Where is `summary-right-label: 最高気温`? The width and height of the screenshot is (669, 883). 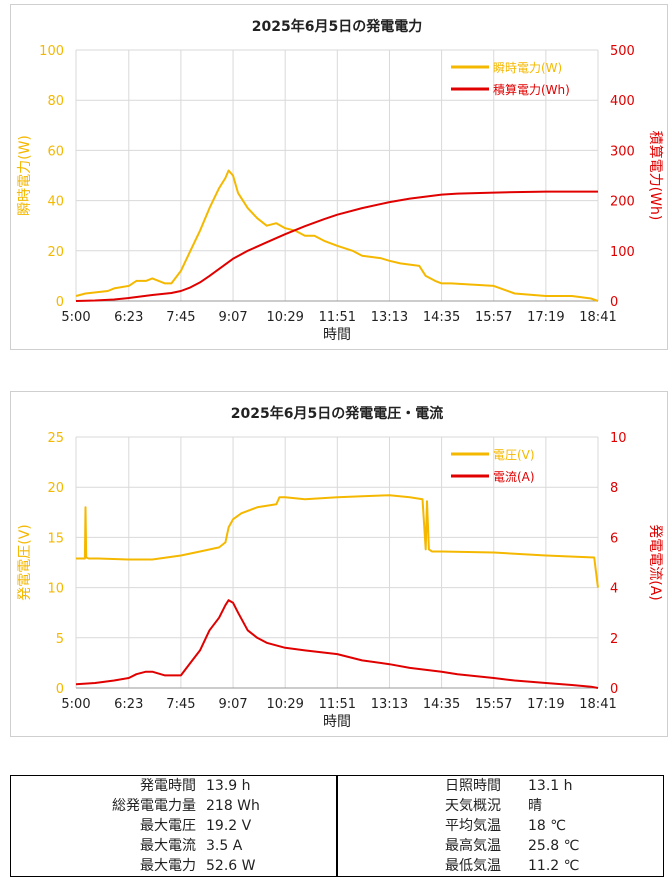 summary-right-label: 最高気温 is located at coordinates (473, 846).